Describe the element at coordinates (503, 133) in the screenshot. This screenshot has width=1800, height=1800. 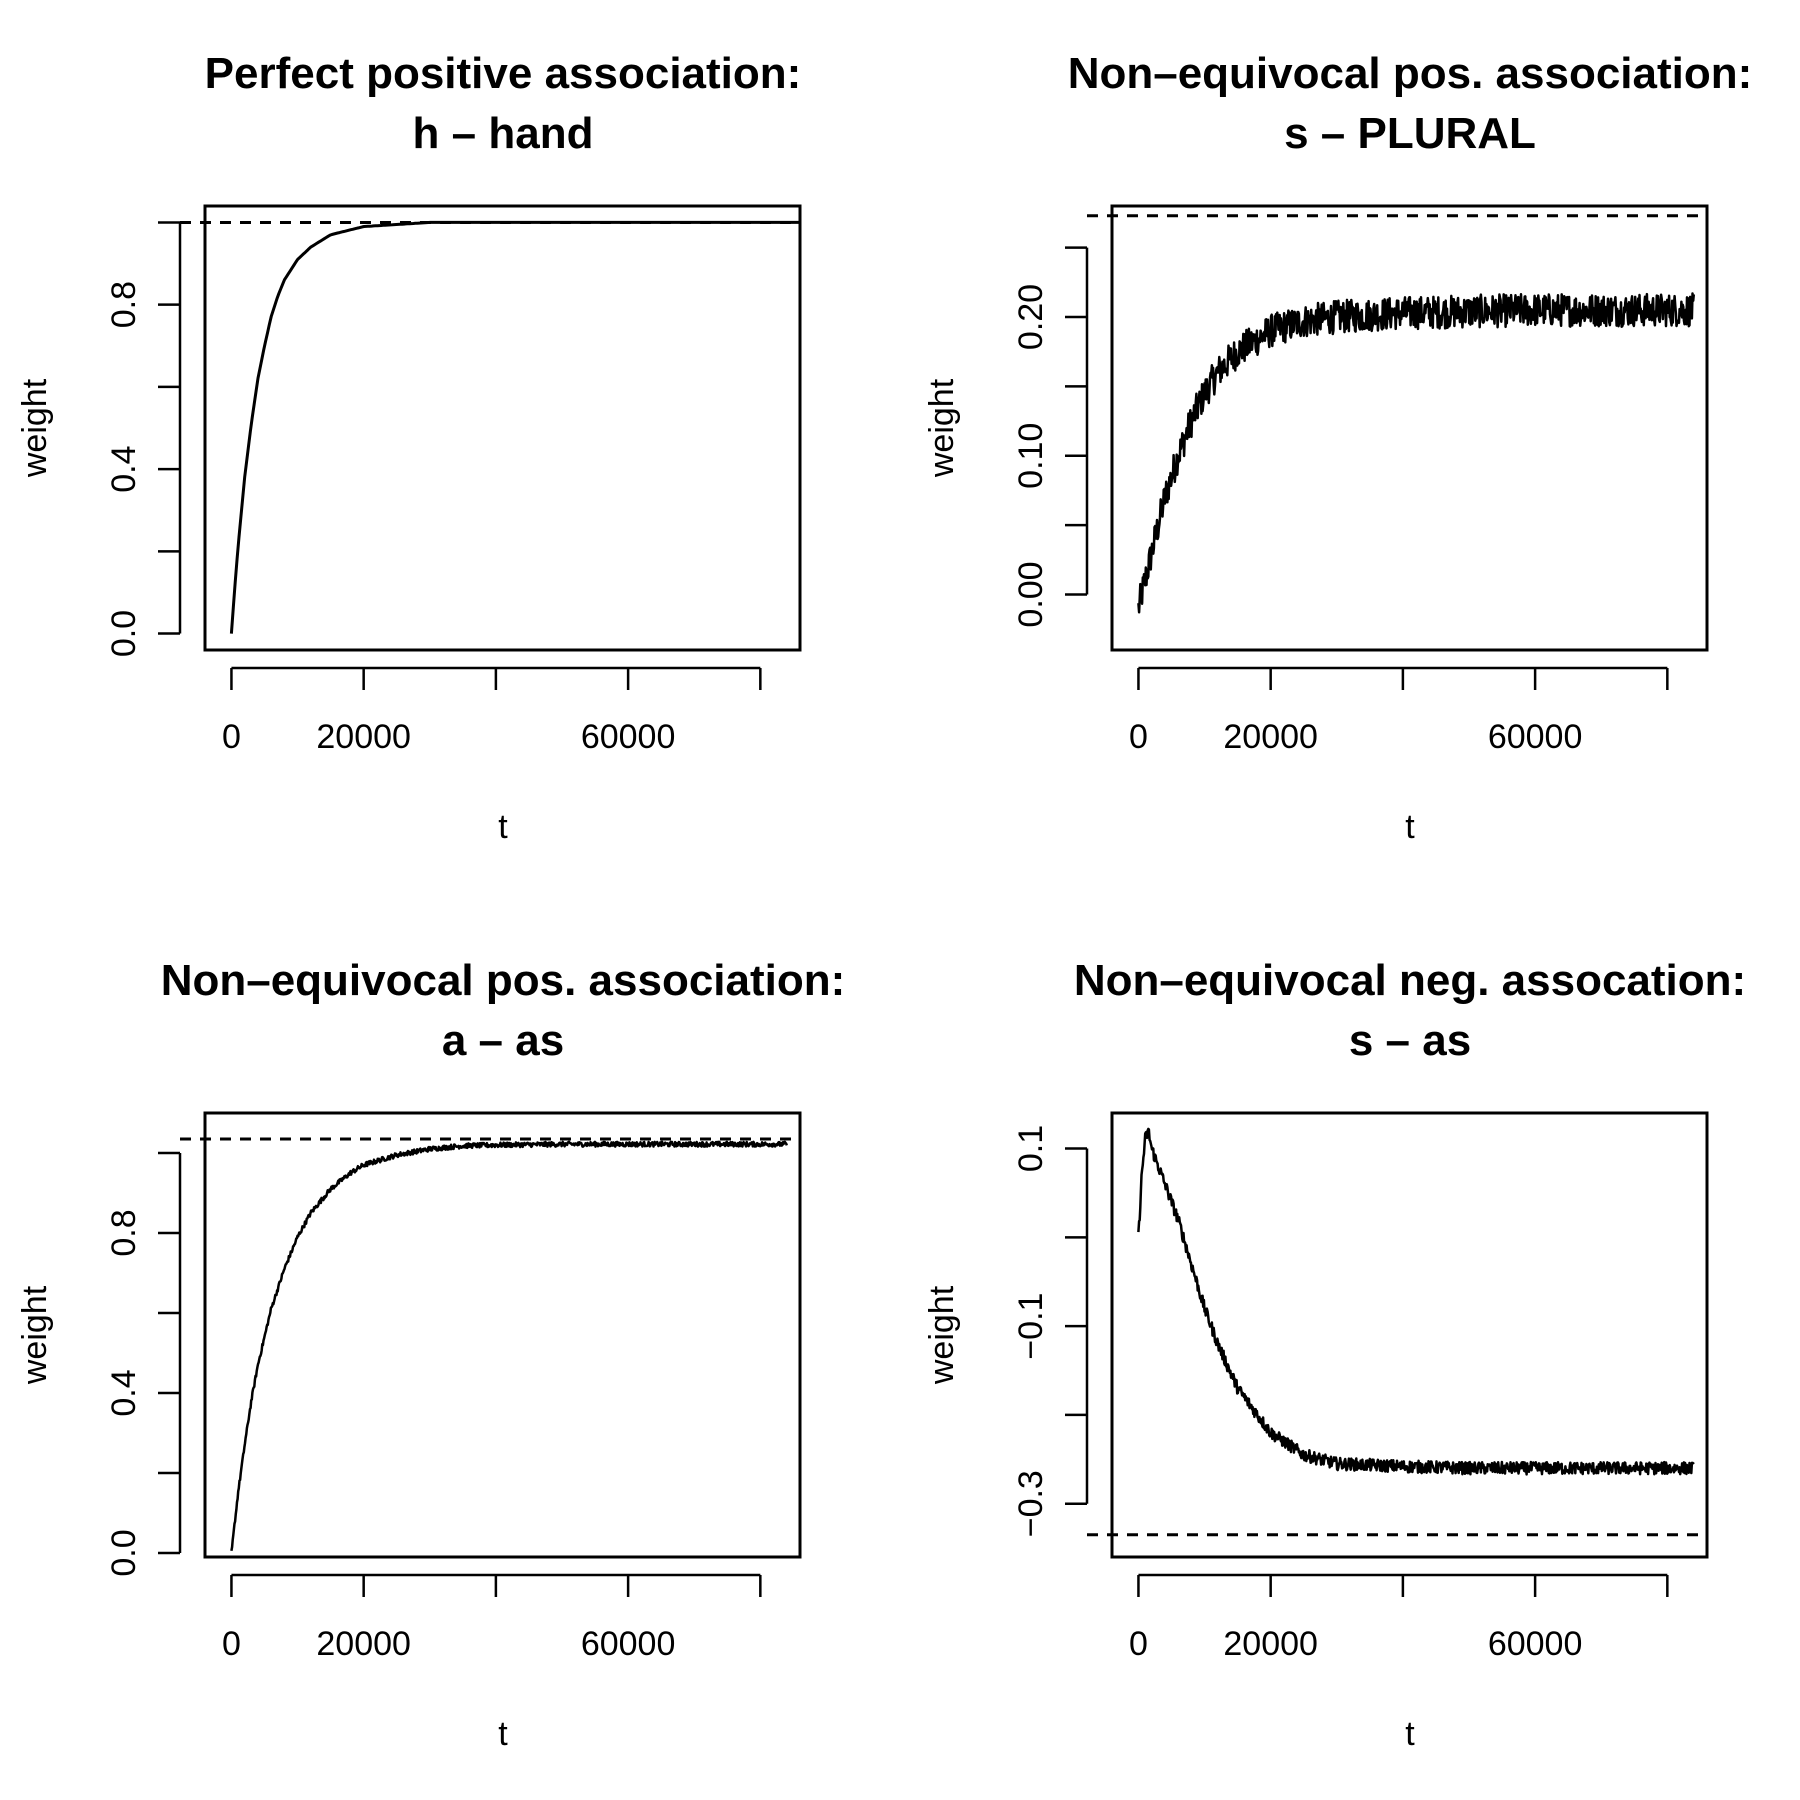
I see `chart-title-line2: h – hand` at that location.